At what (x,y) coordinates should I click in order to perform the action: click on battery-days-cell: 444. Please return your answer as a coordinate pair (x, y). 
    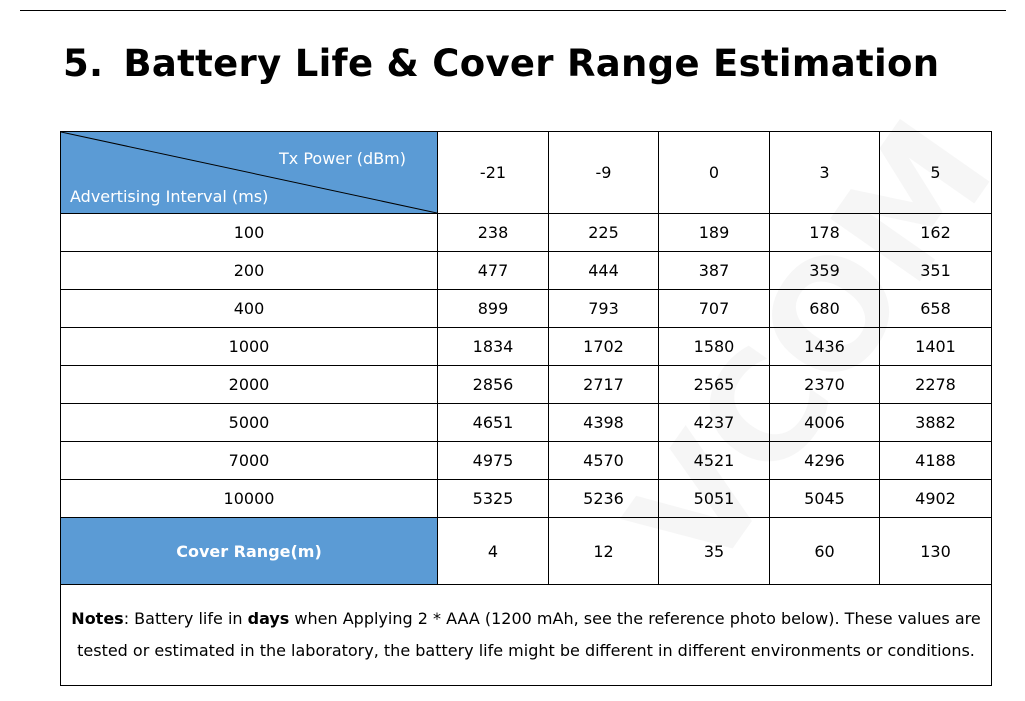
    Looking at the image, I should click on (603, 270).